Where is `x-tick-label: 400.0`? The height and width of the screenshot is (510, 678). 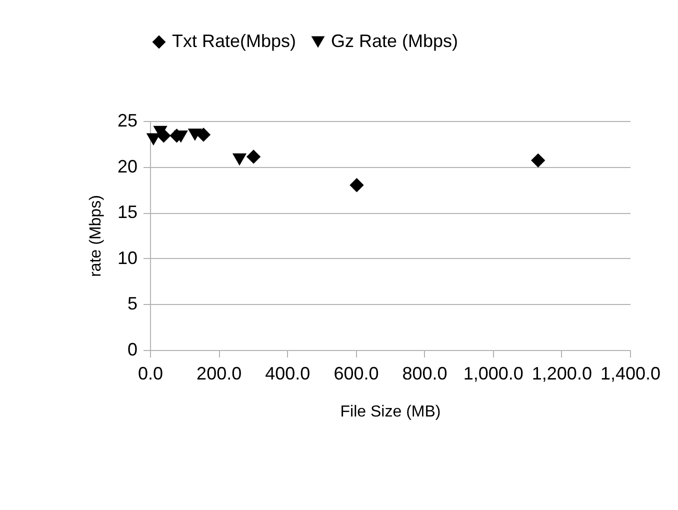 x-tick-label: 400.0 is located at coordinates (287, 374).